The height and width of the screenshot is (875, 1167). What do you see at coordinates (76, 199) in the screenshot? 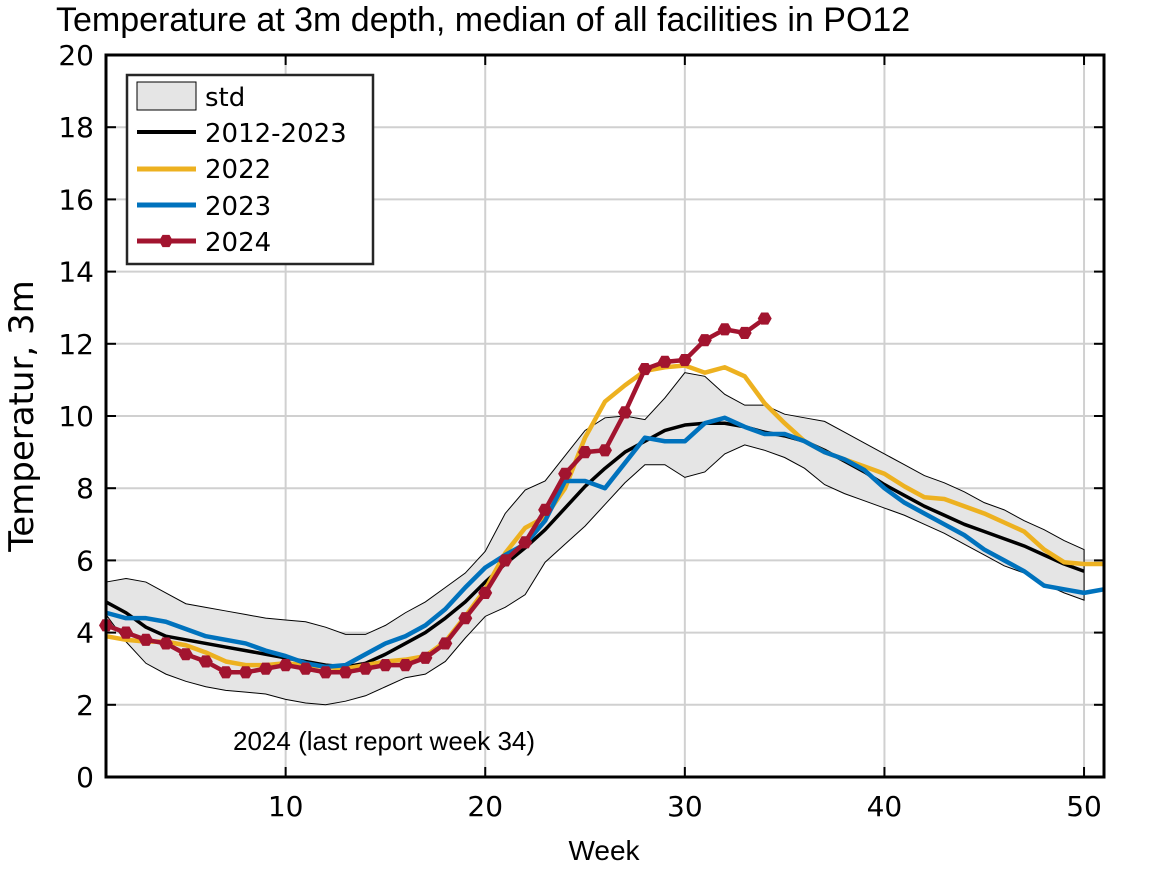
I see `y-tick-label: 16` at bounding box center [76, 199].